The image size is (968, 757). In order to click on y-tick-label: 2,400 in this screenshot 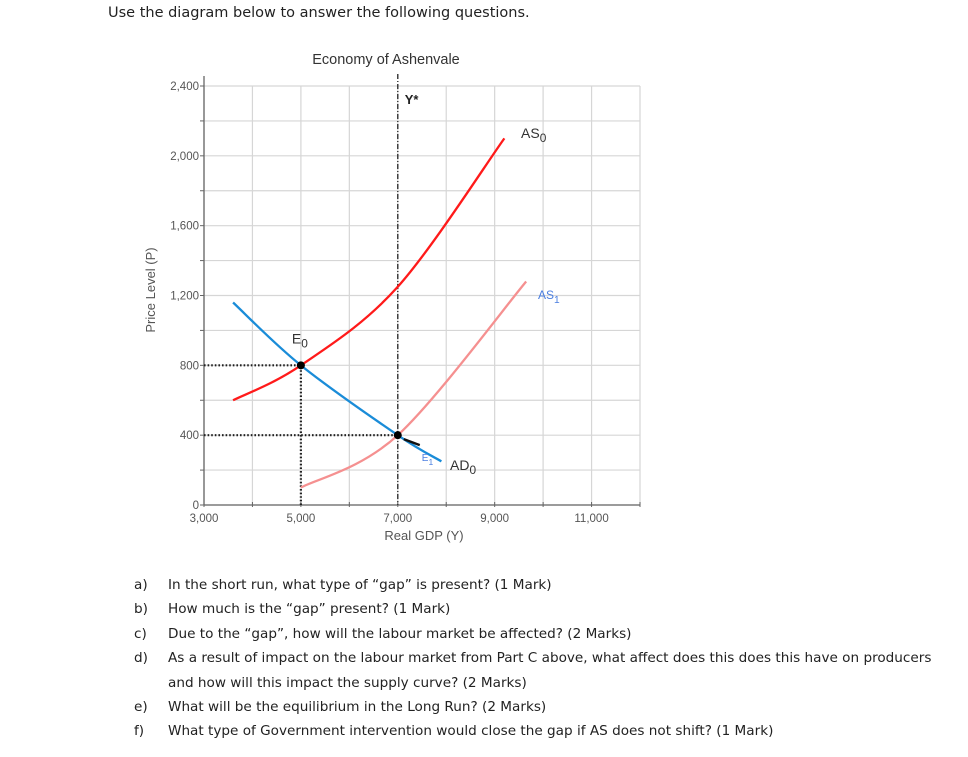, I will do `click(184, 87)`.